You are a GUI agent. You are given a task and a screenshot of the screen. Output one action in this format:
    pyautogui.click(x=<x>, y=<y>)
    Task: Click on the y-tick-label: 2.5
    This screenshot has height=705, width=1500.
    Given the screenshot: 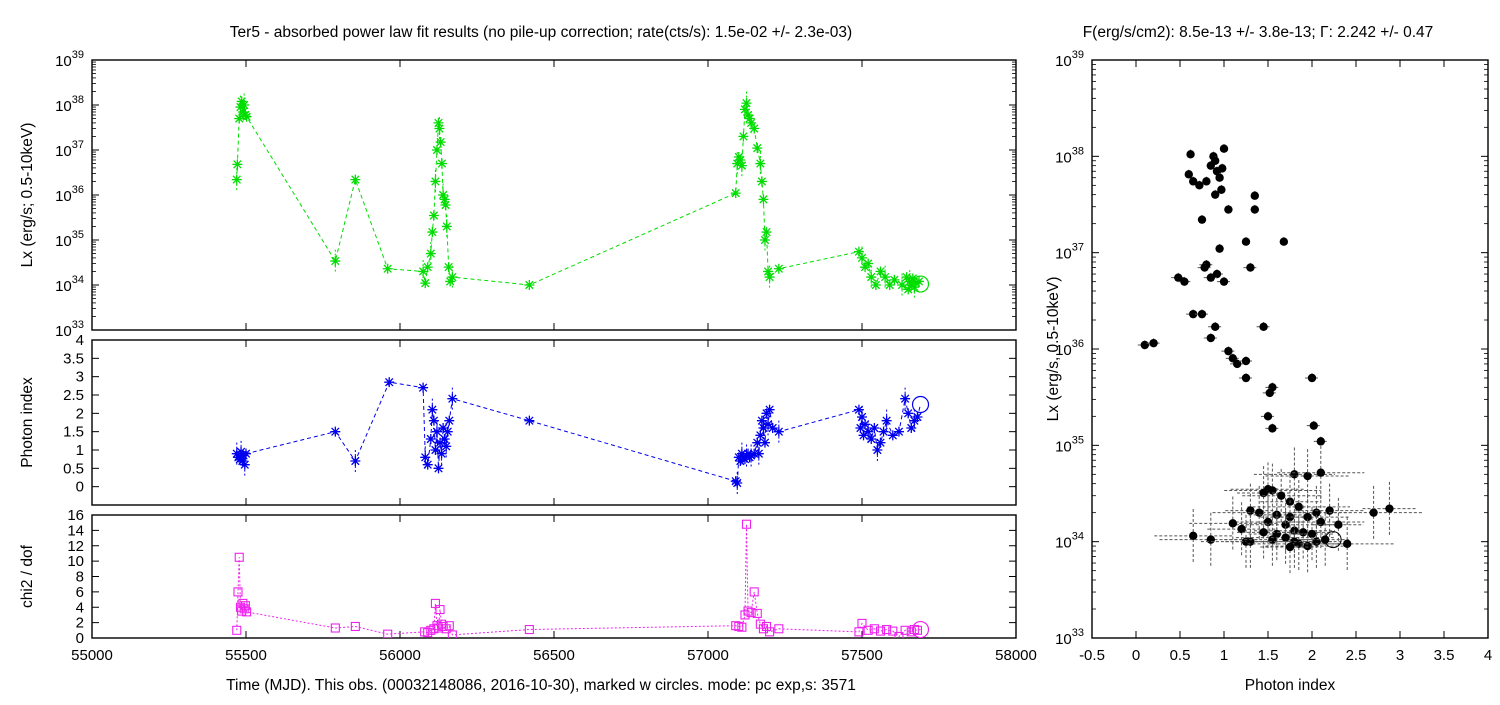 What is the action you would take?
    pyautogui.click(x=73, y=395)
    